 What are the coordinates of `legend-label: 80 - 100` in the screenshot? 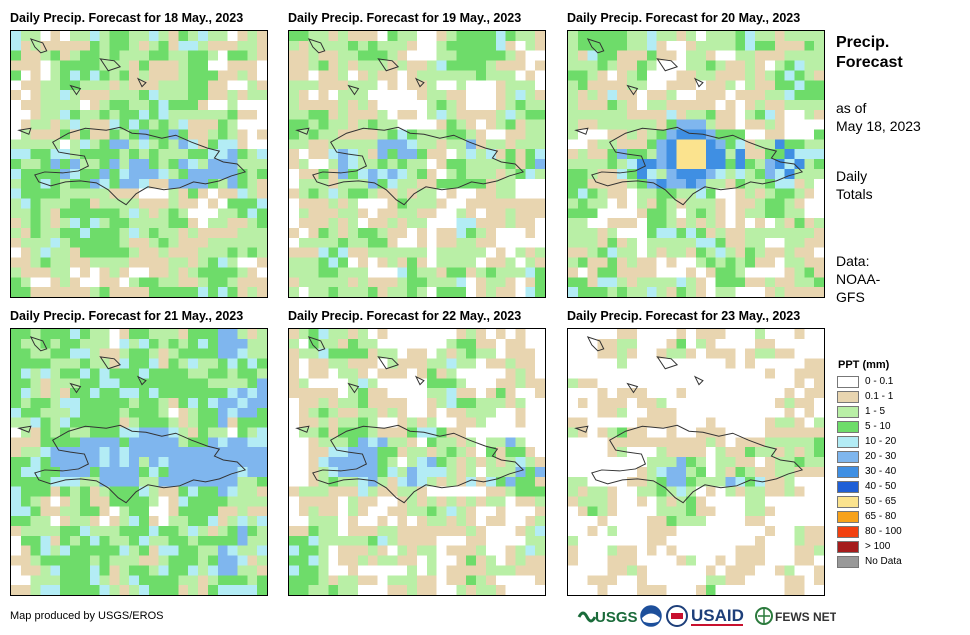 It's located at (883, 531).